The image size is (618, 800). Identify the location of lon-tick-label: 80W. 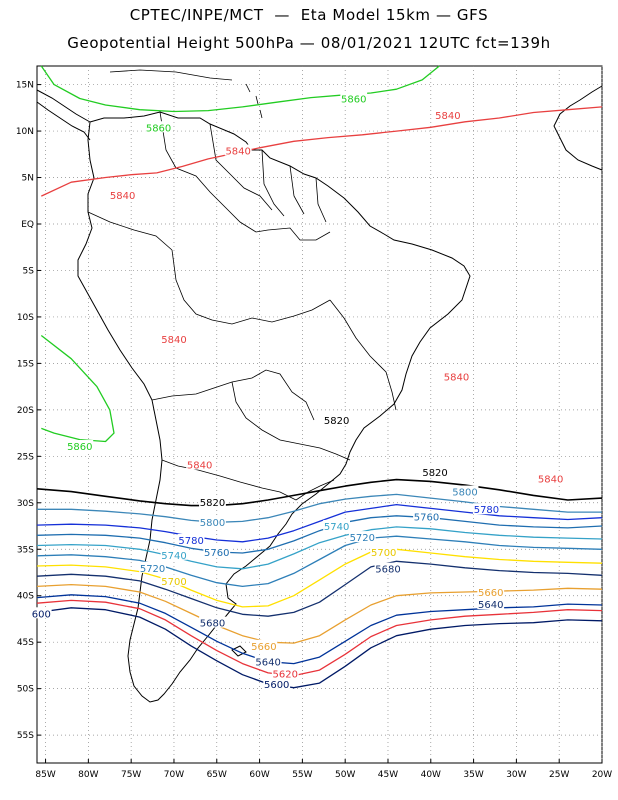
(88, 775).